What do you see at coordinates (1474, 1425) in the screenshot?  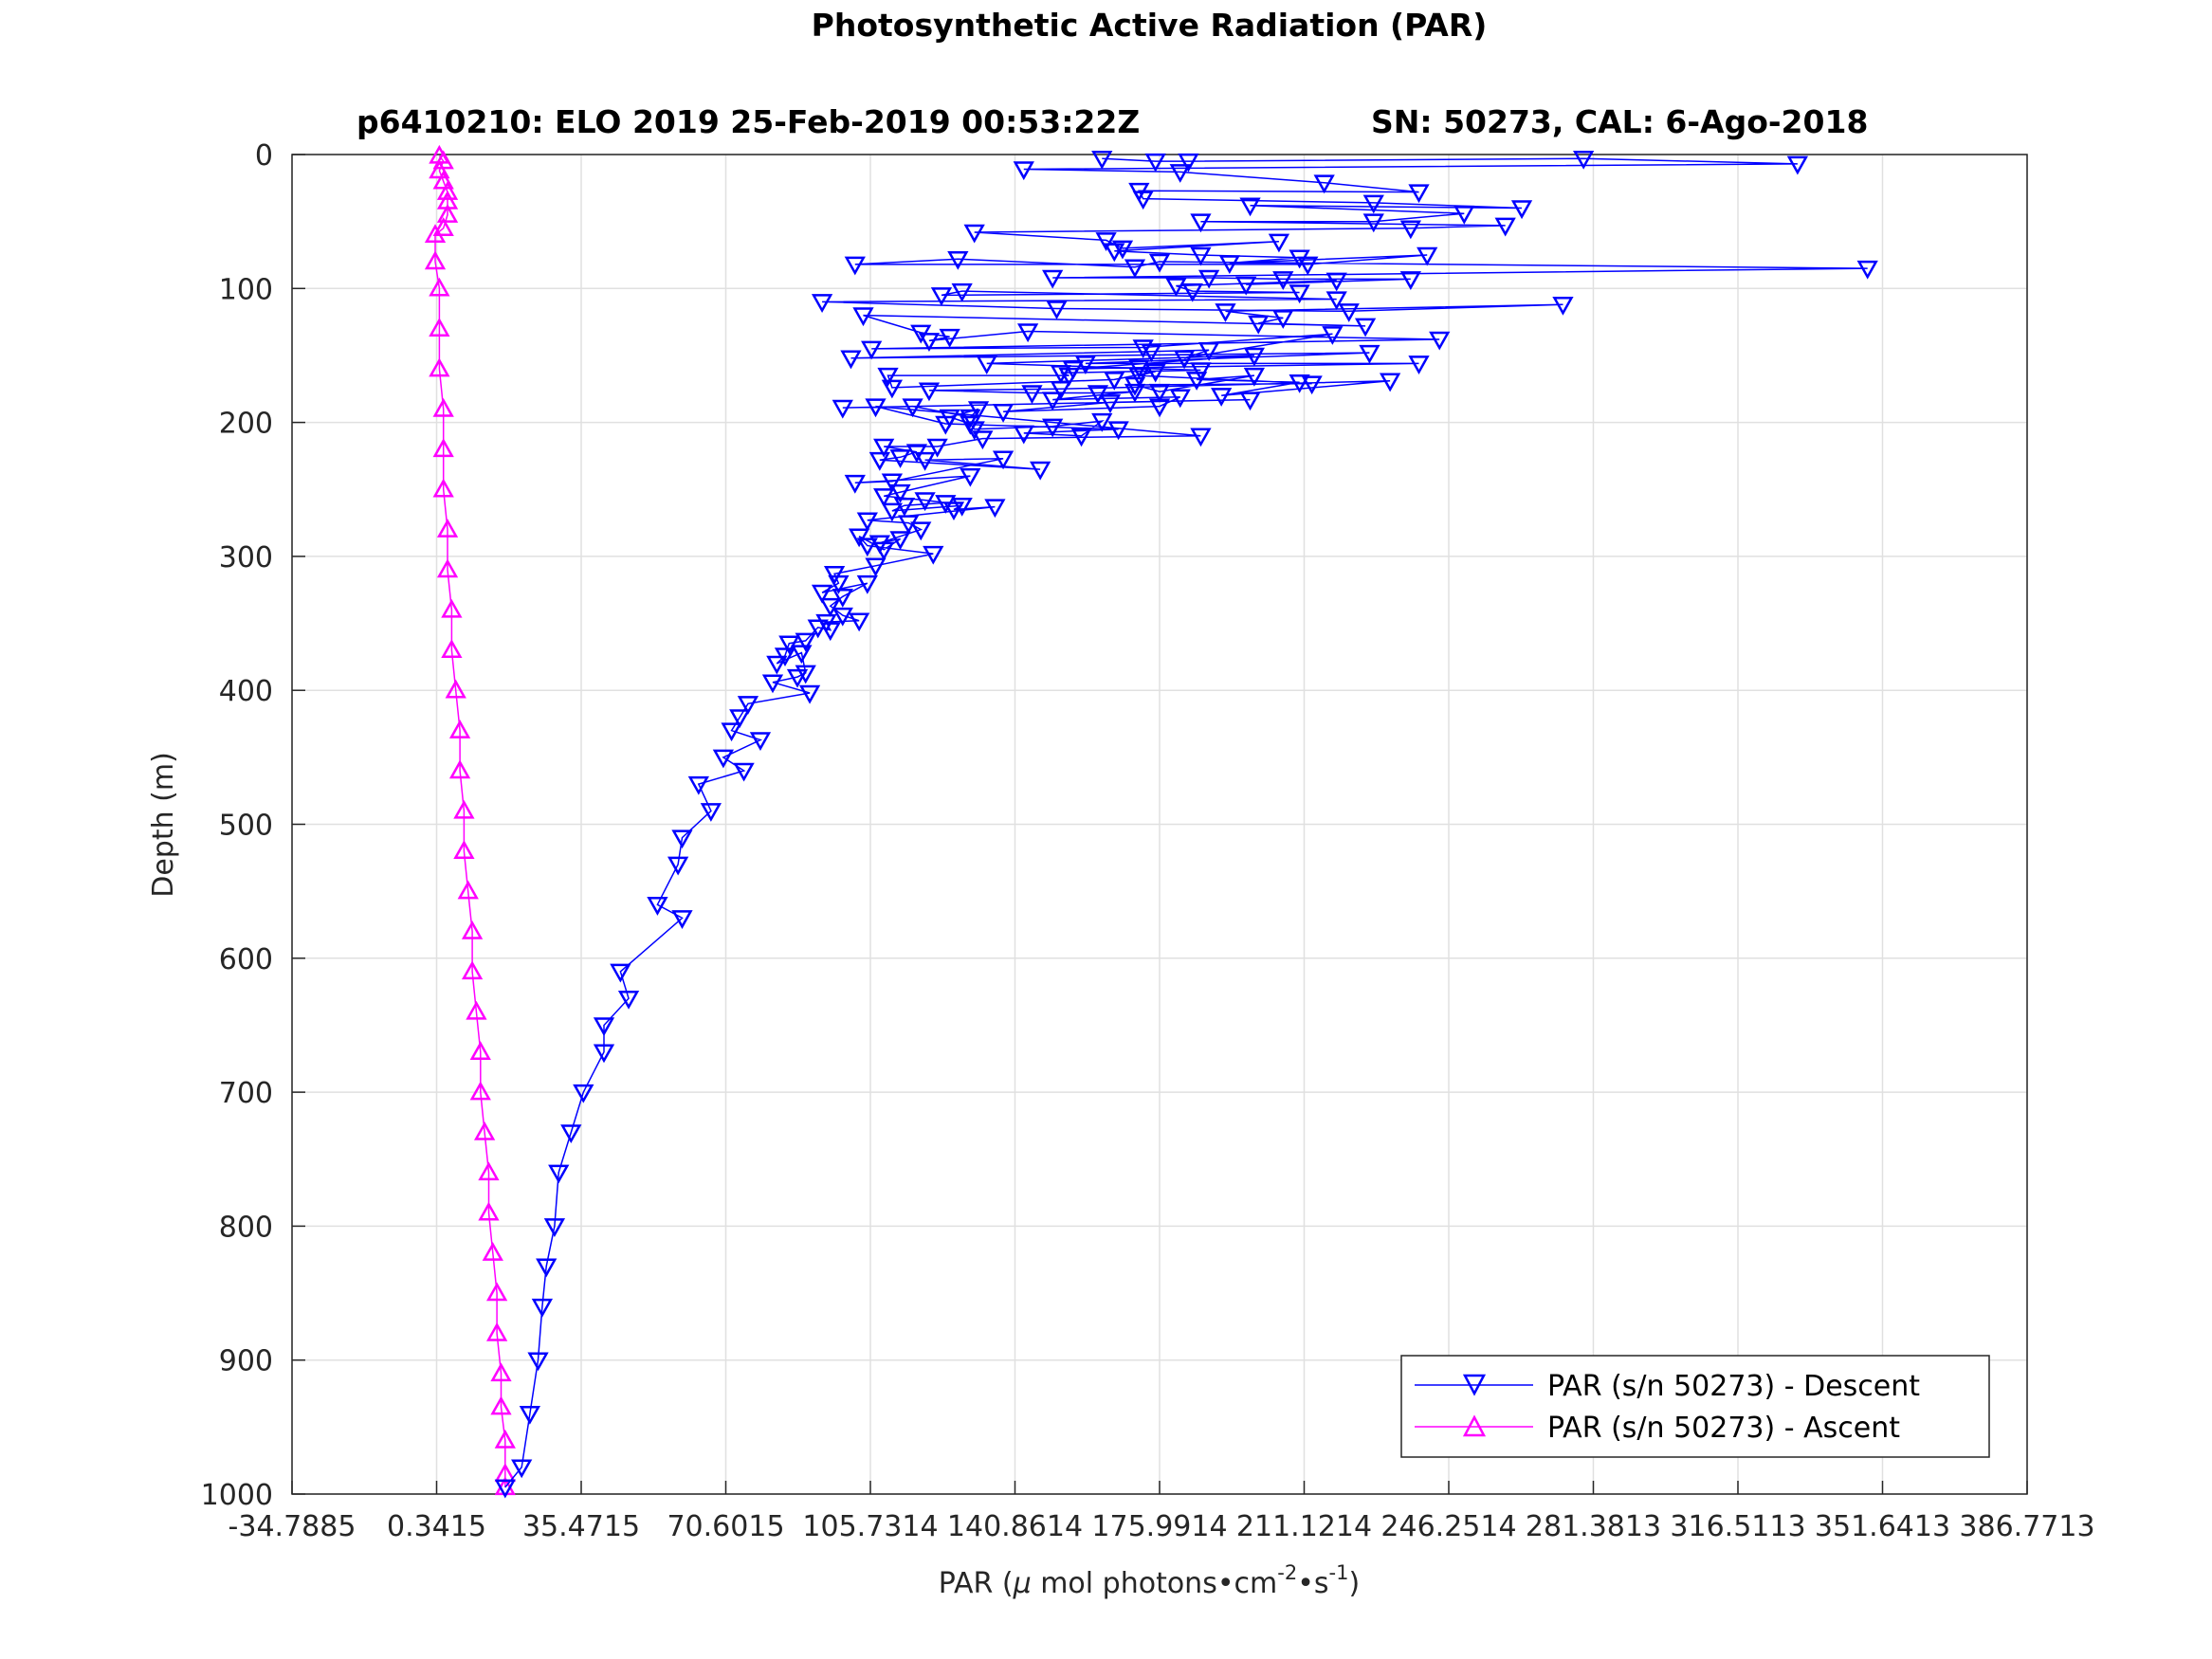 I see `legend-ascent-marker` at bounding box center [1474, 1425].